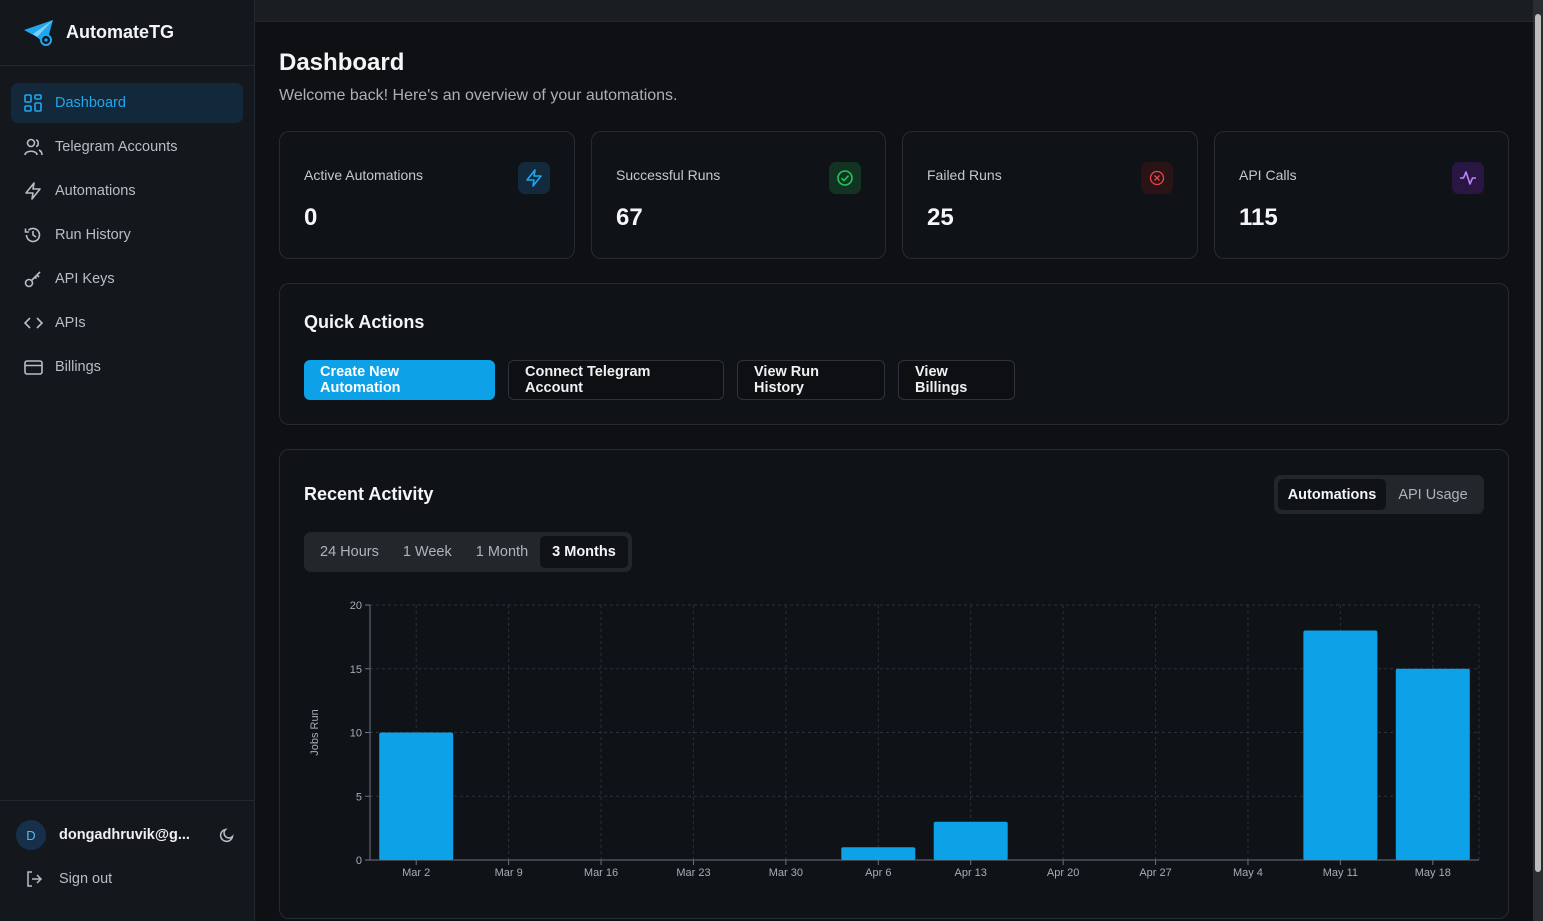 This screenshot has height=921, width=1543. I want to click on sign-out-label: Sign out, so click(86, 879).